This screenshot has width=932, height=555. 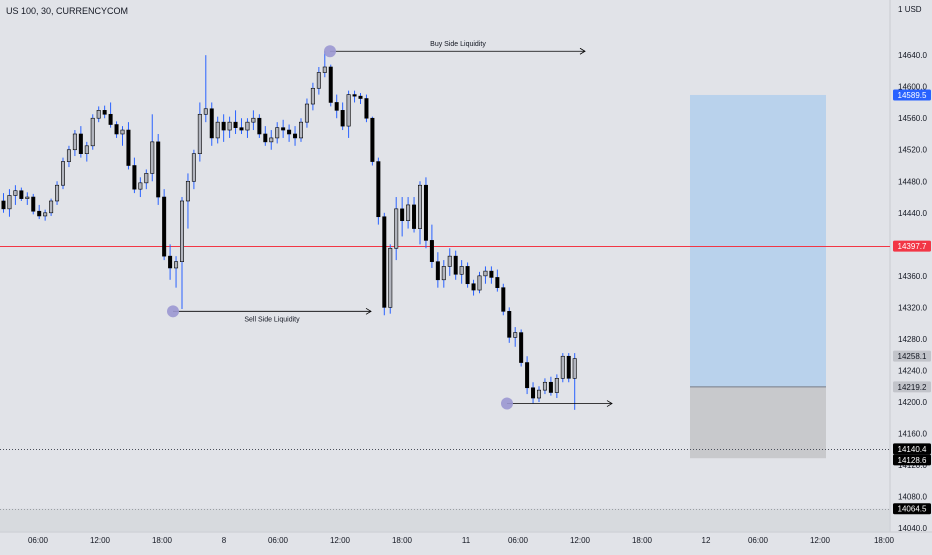 I want to click on price-tag-label: 14397.7, so click(x=912, y=246).